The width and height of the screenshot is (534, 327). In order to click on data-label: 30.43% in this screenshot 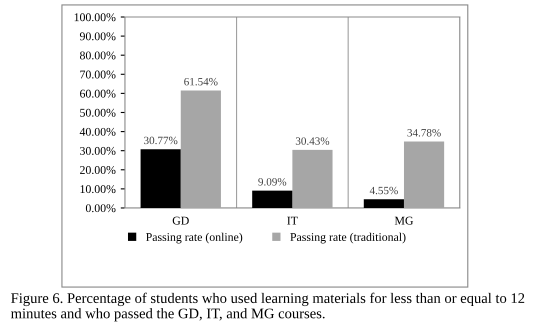, I will do `click(313, 141)`.